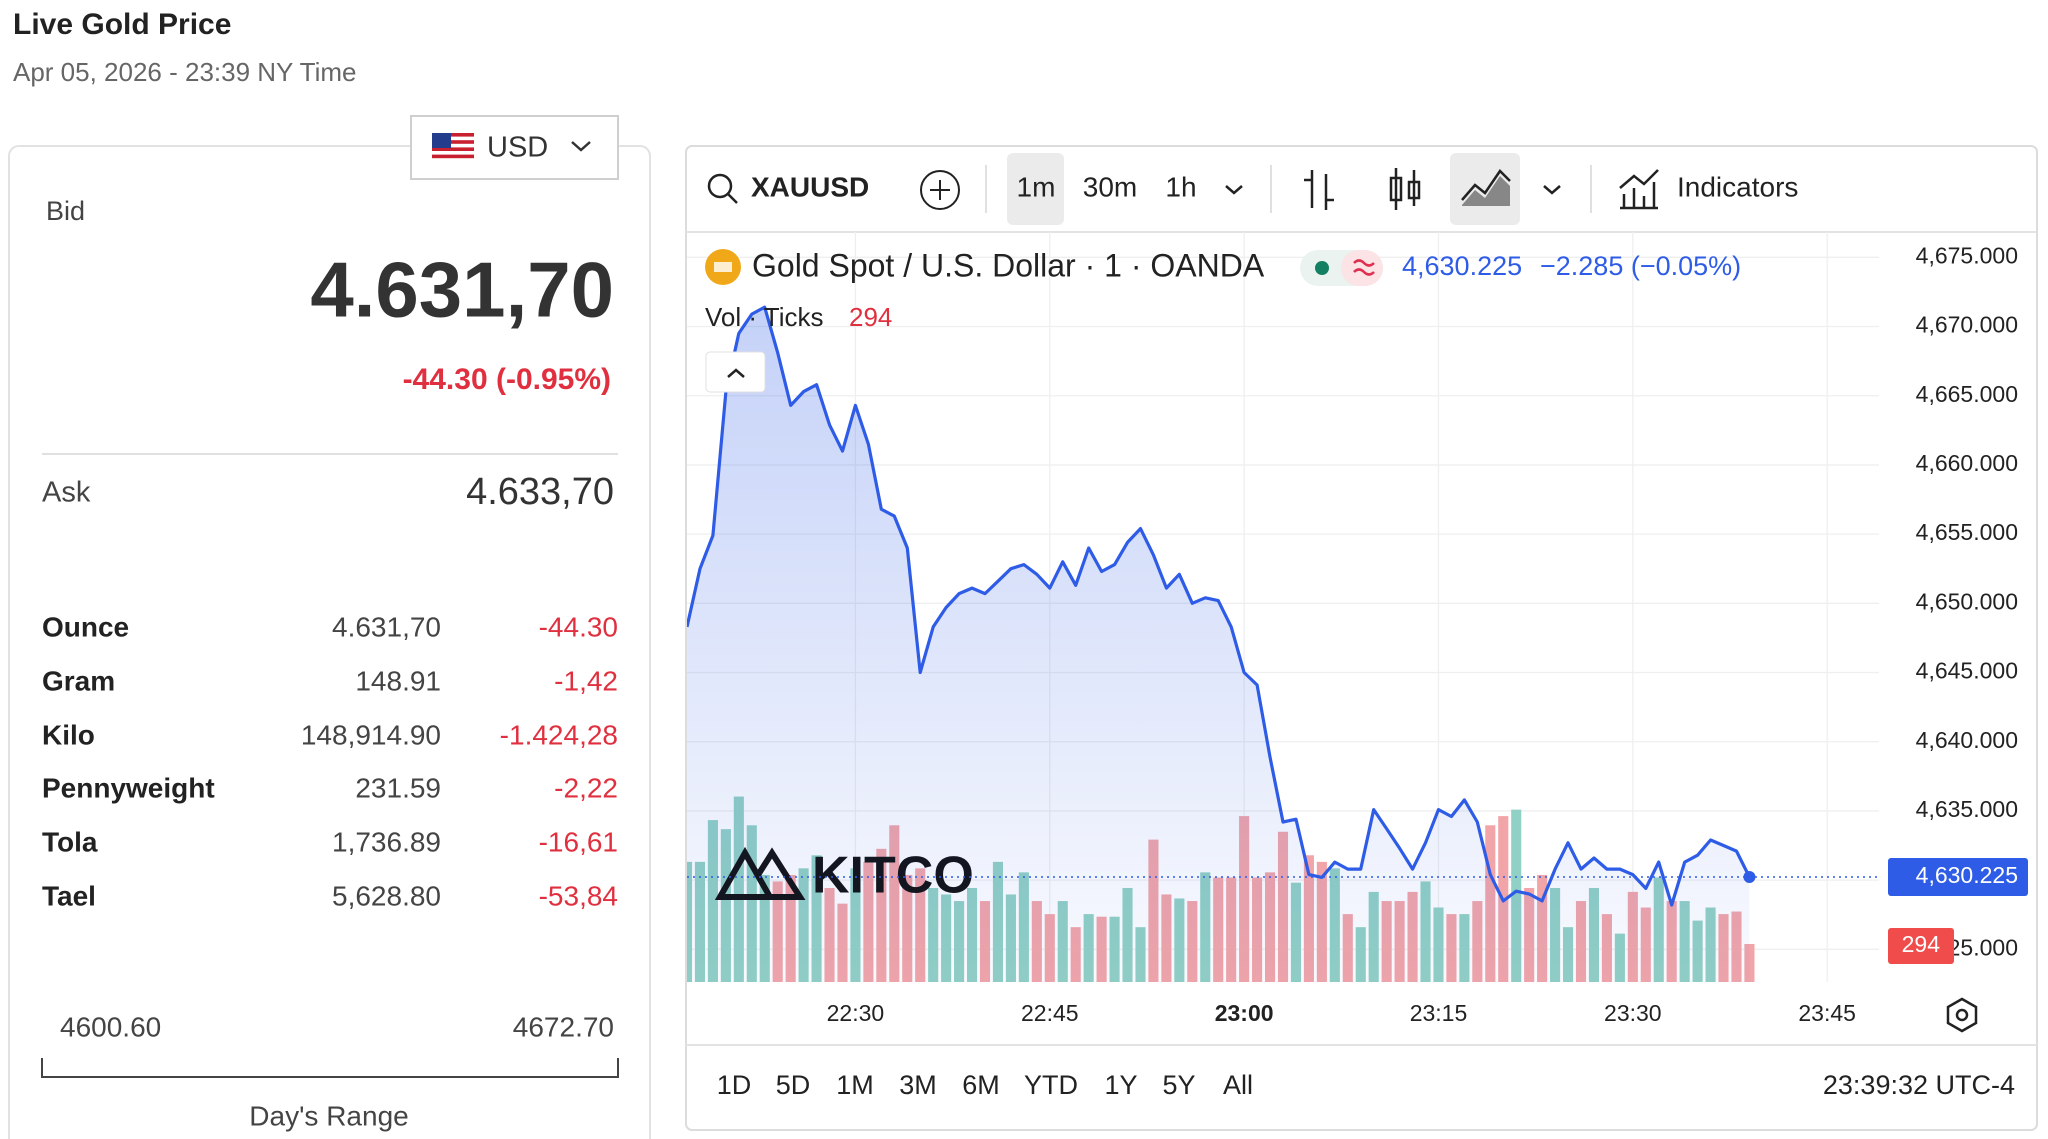 This screenshot has width=2048, height=1139. What do you see at coordinates (122, 24) in the screenshot?
I see `page-title: Live Gold Price` at bounding box center [122, 24].